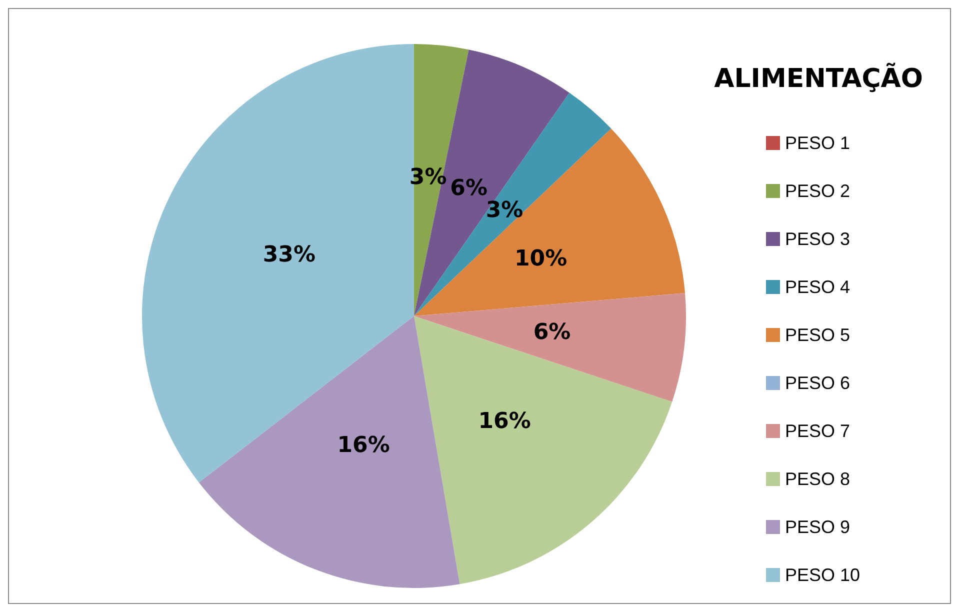  Describe the element at coordinates (819, 78) in the screenshot. I see `text: ALIMENTAÇÃO` at that location.